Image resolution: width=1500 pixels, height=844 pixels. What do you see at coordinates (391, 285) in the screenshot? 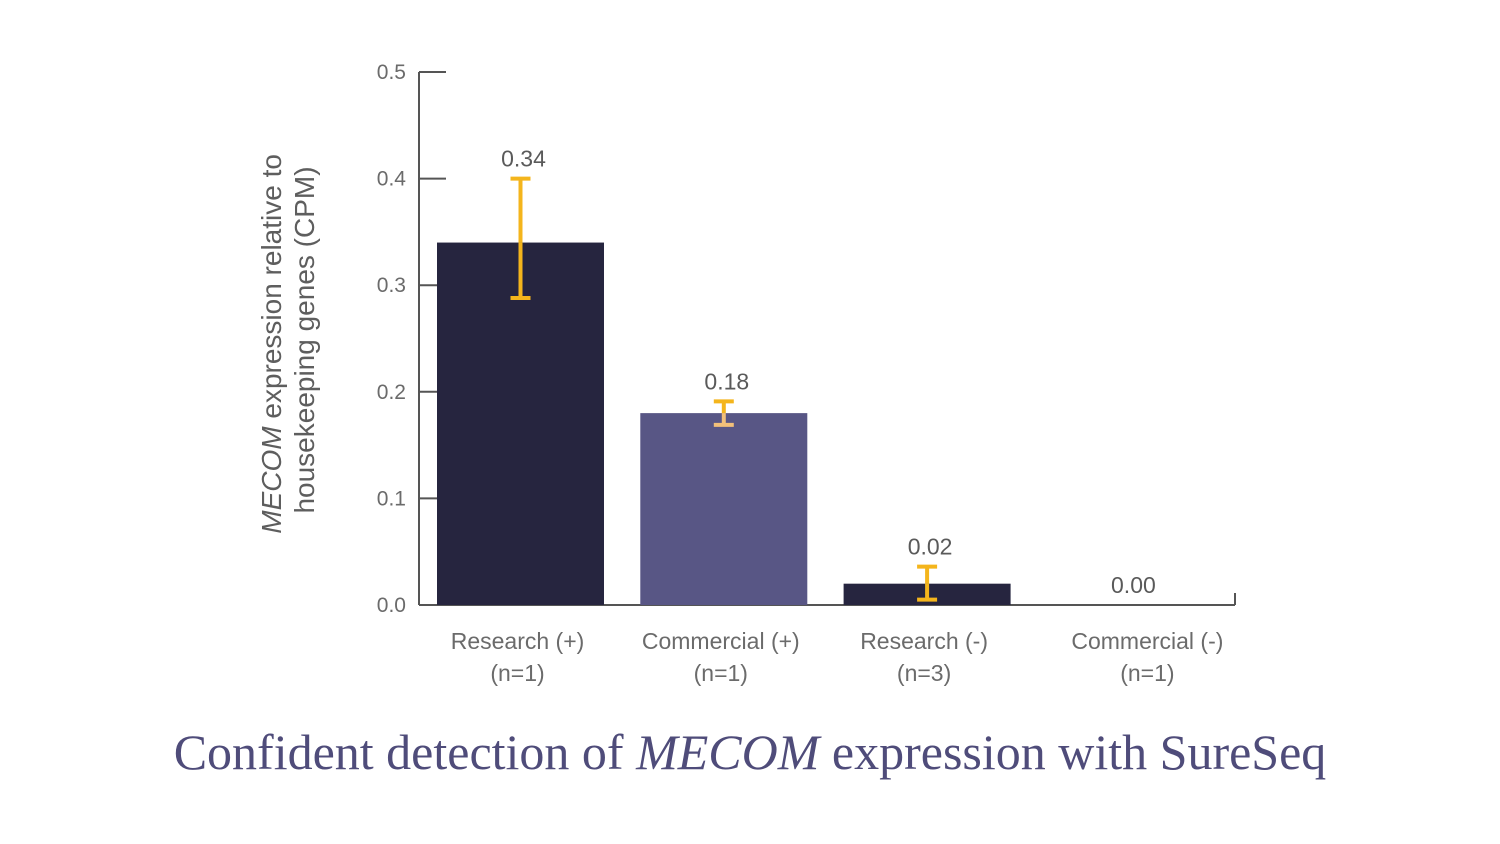
I see `y-tick-label: 0.3` at bounding box center [391, 285].